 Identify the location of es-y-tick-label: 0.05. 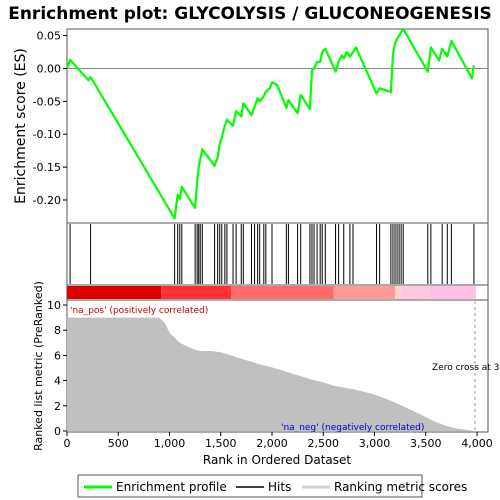
(49, 36).